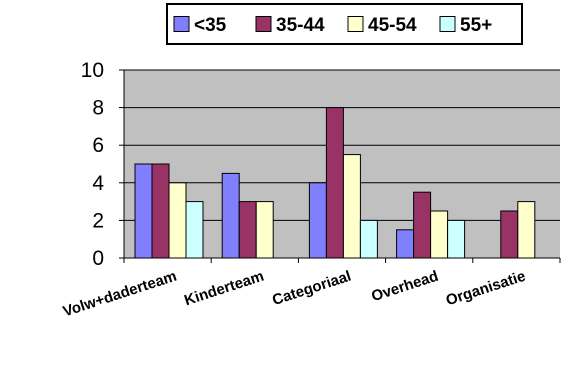  I want to click on legend-label: 55+, so click(476, 25).